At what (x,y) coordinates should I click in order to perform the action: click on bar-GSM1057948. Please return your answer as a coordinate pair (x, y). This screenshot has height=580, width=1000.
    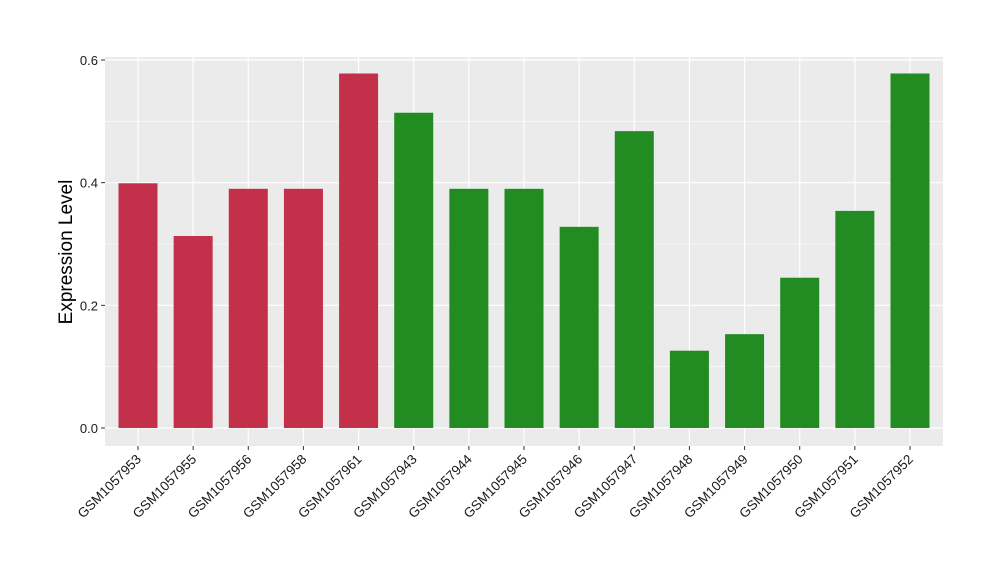
    Looking at the image, I should click on (689, 389).